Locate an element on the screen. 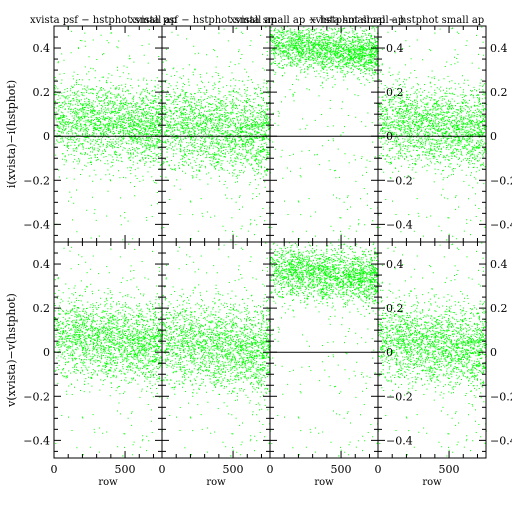  panel-frame-r0-c1 is located at coordinates (216, 134).